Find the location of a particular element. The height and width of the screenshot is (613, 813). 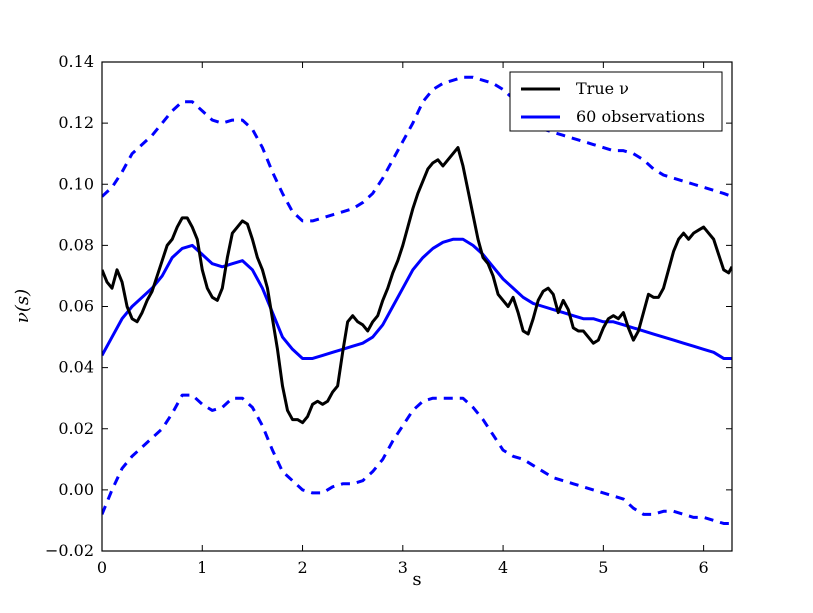

x-tick-label: 5 is located at coordinates (603, 567).